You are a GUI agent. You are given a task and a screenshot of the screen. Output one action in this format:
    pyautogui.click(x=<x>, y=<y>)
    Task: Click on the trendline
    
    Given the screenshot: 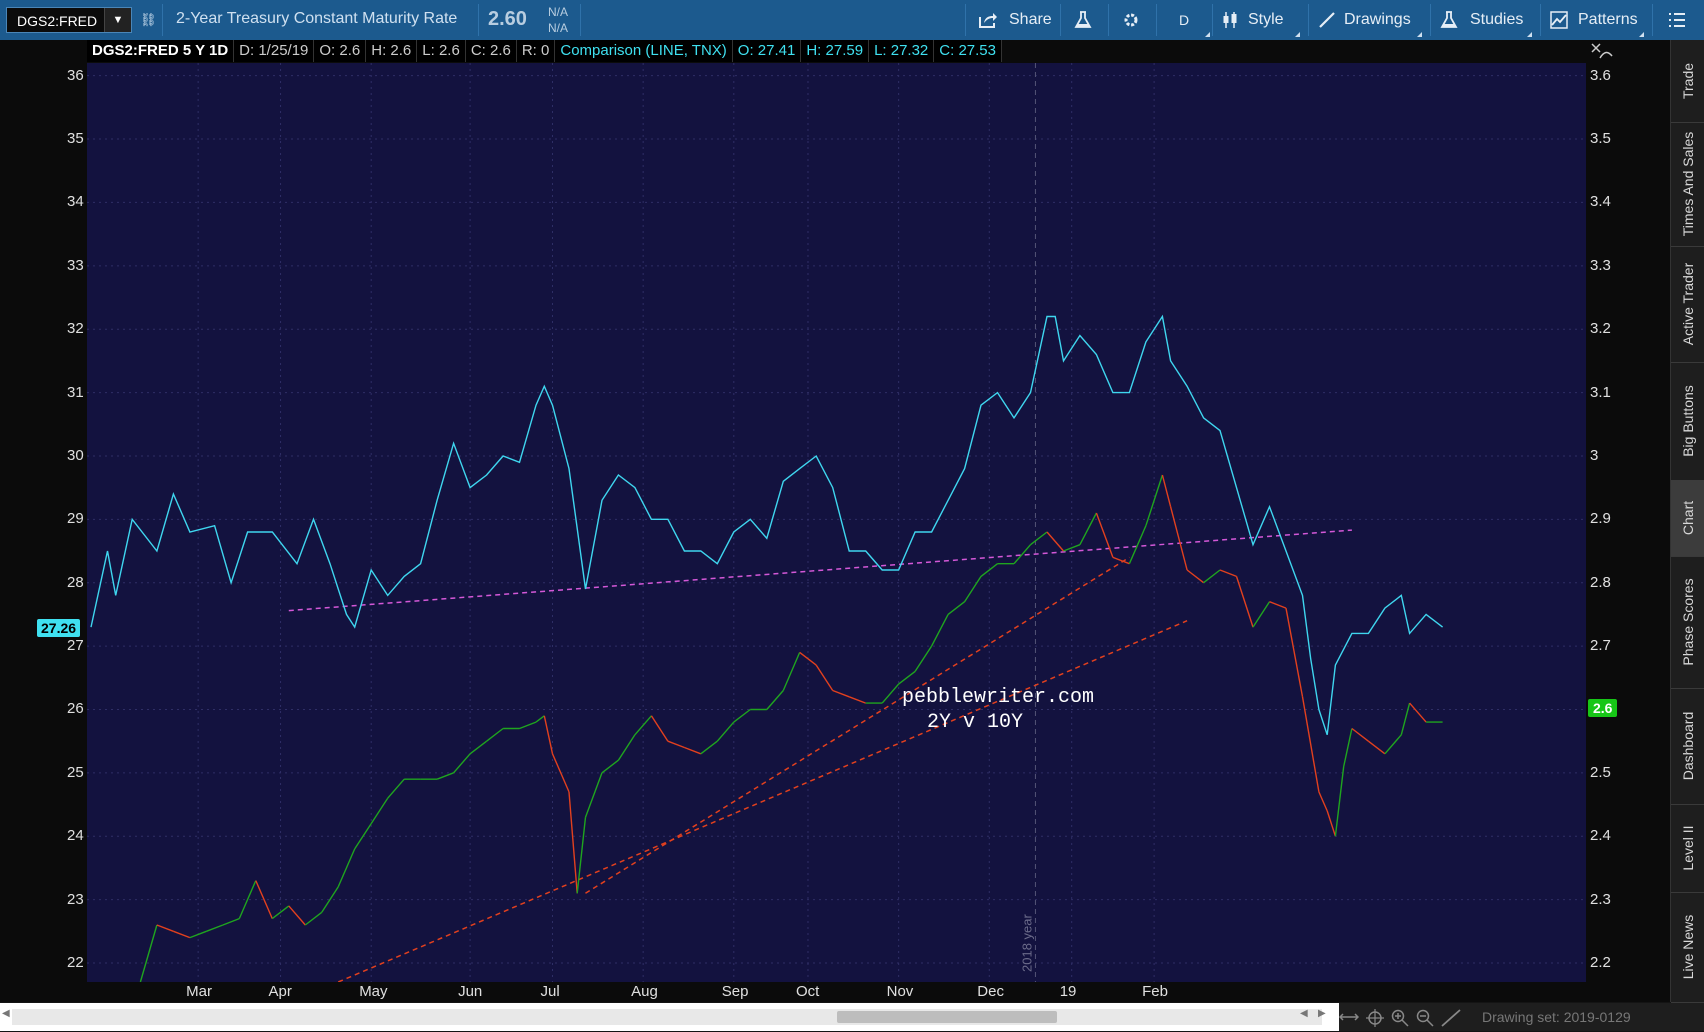 What is the action you would take?
    pyautogui.click(x=820, y=570)
    